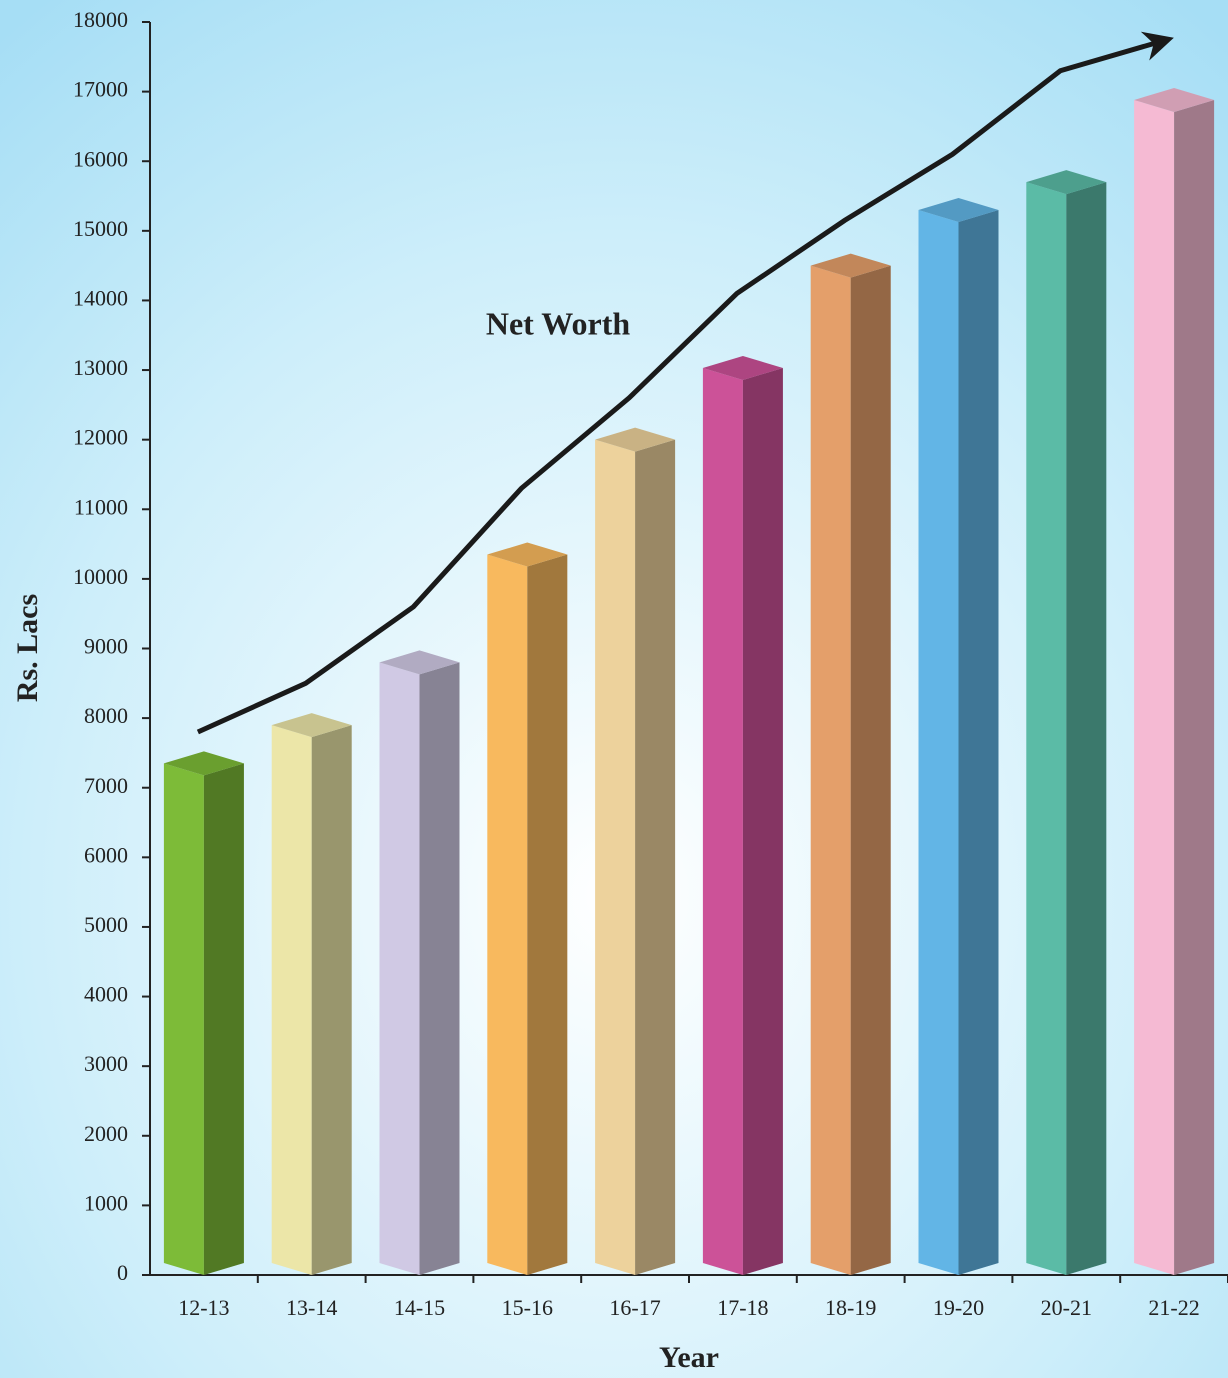  Describe the element at coordinates (27, 648) in the screenshot. I see `y-axis-label: Rs. Lacs` at that location.